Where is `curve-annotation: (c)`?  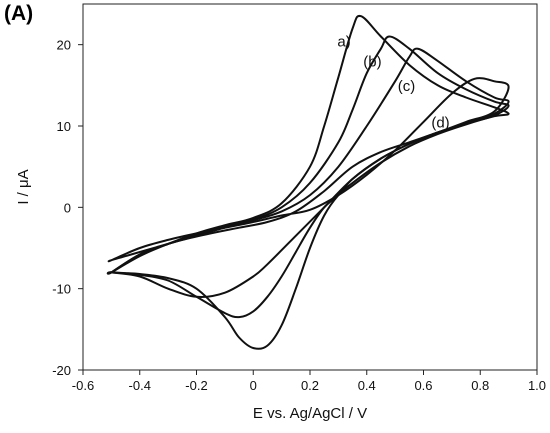
curve-annotation: (c) is located at coordinates (407, 86).